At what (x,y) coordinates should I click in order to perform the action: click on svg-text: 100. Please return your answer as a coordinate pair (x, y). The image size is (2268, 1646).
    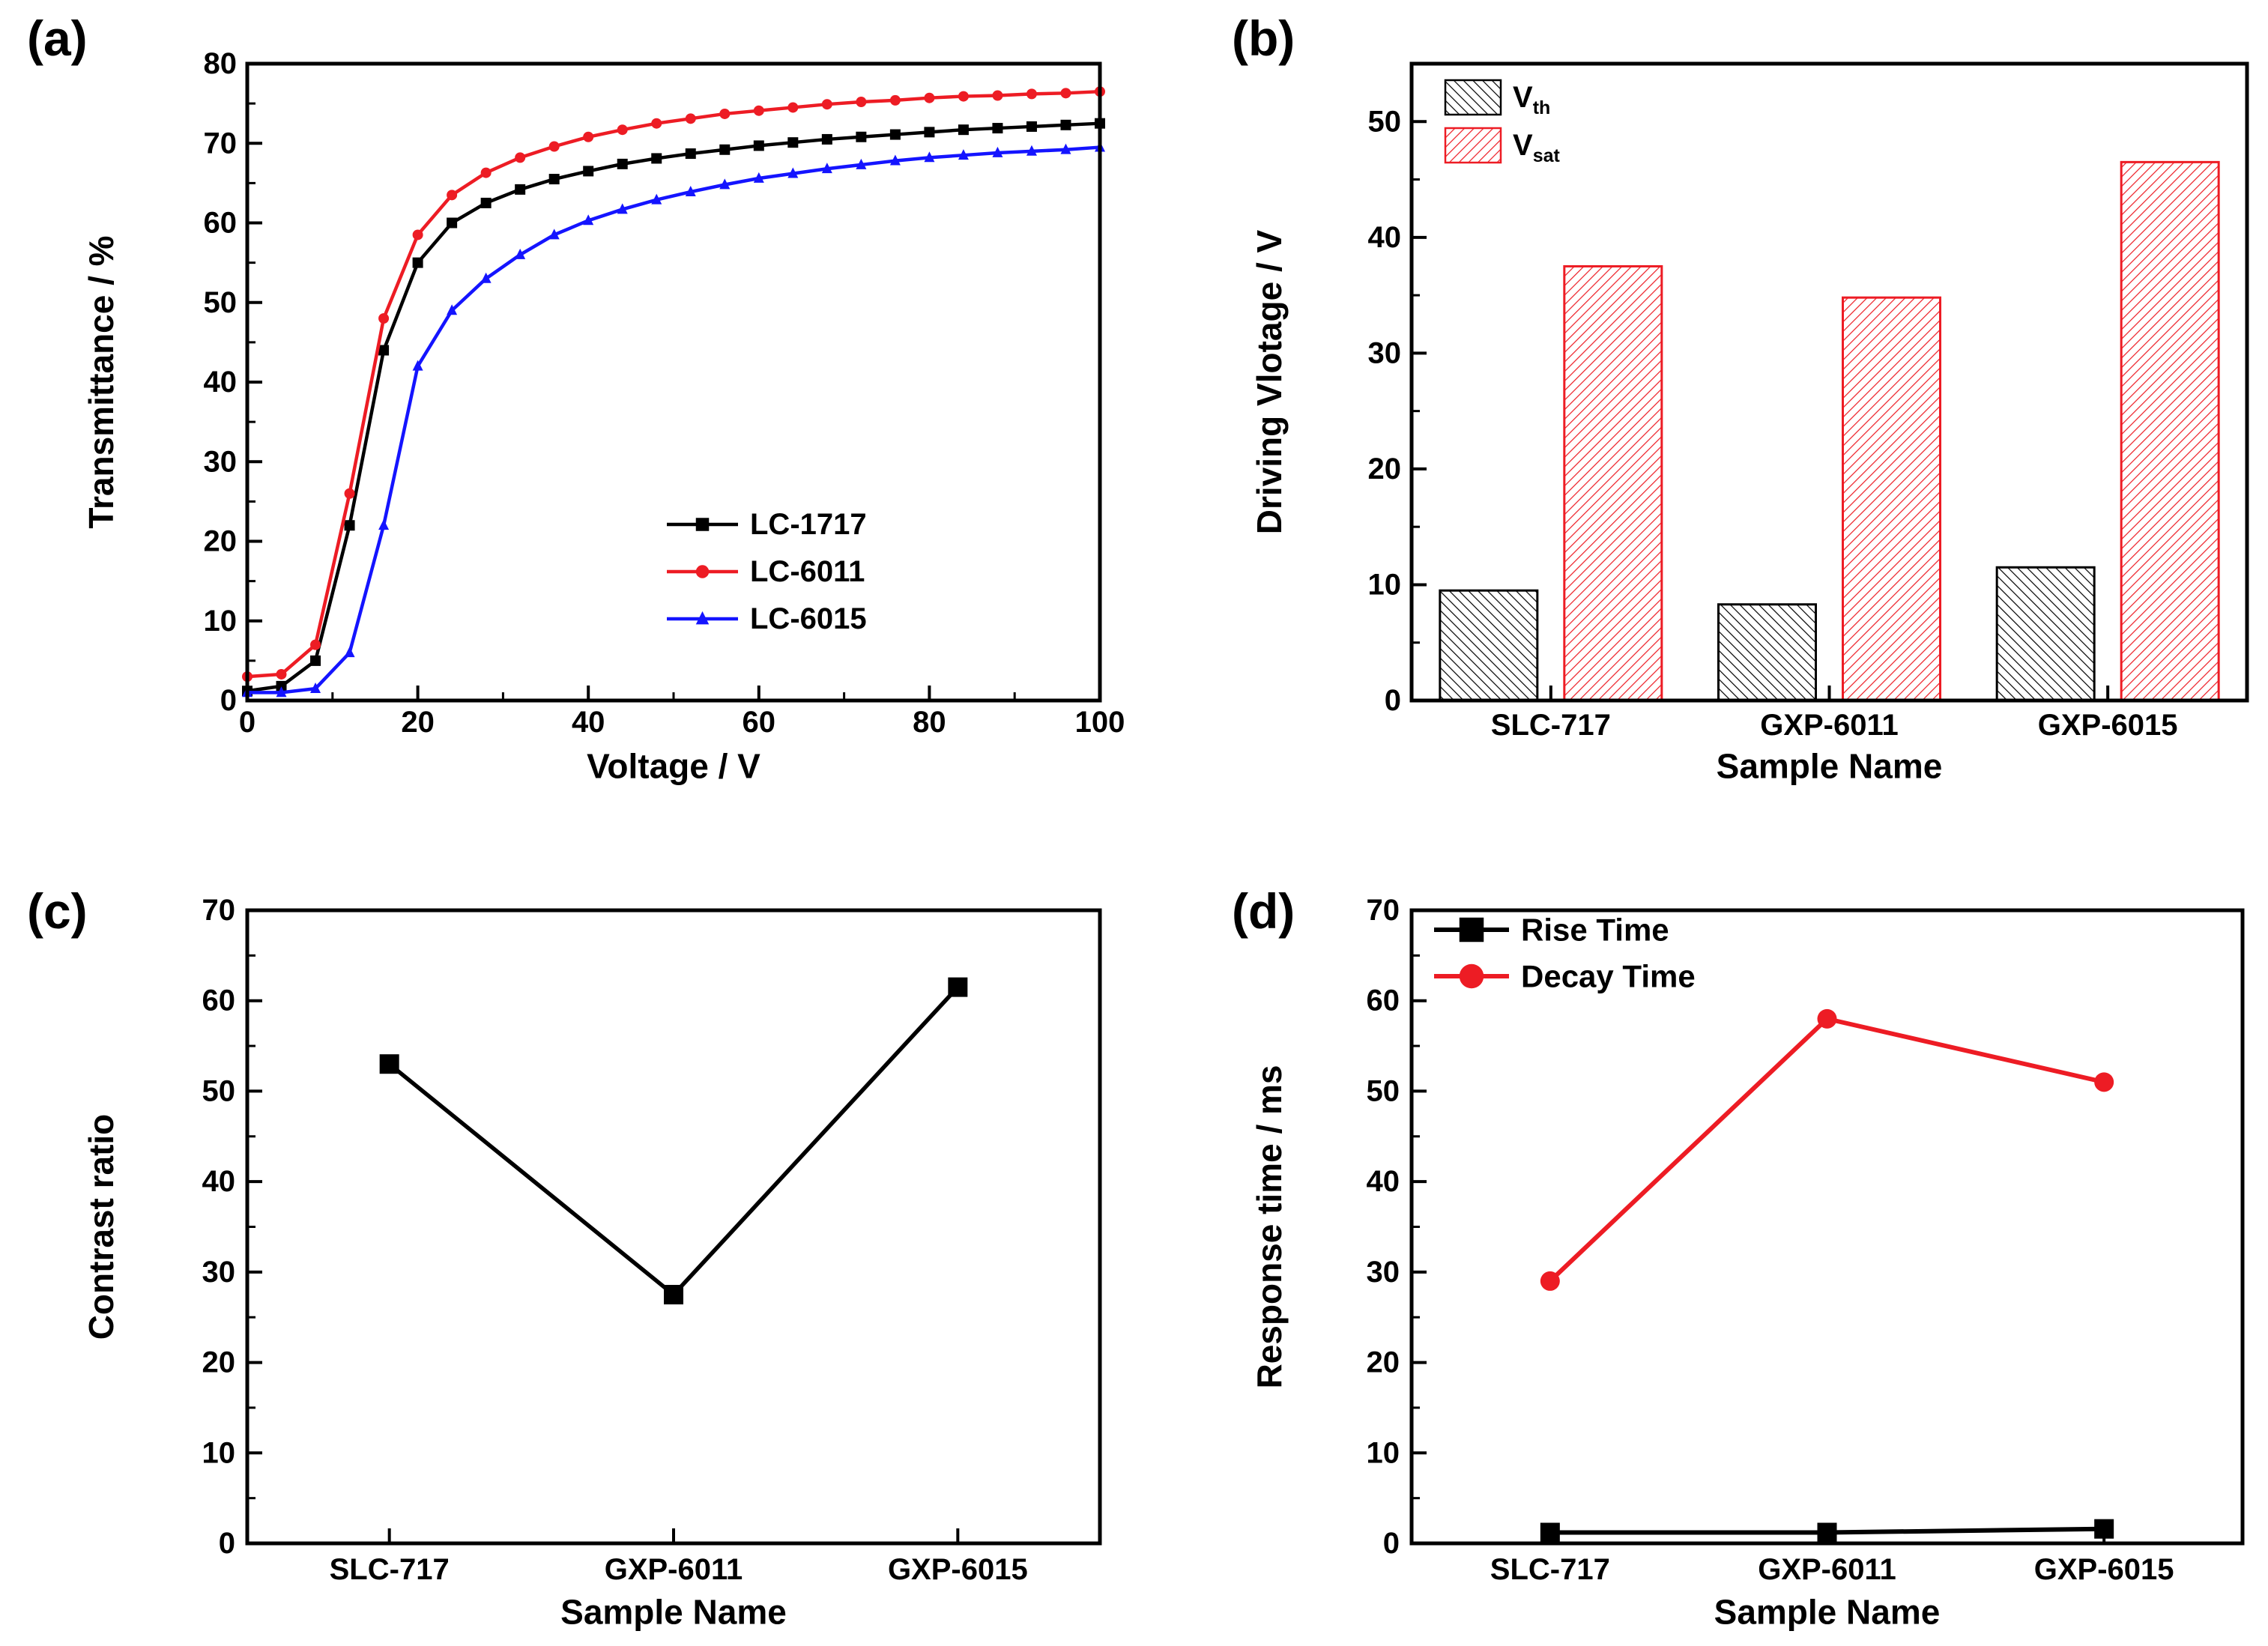
    Looking at the image, I should click on (1100, 722).